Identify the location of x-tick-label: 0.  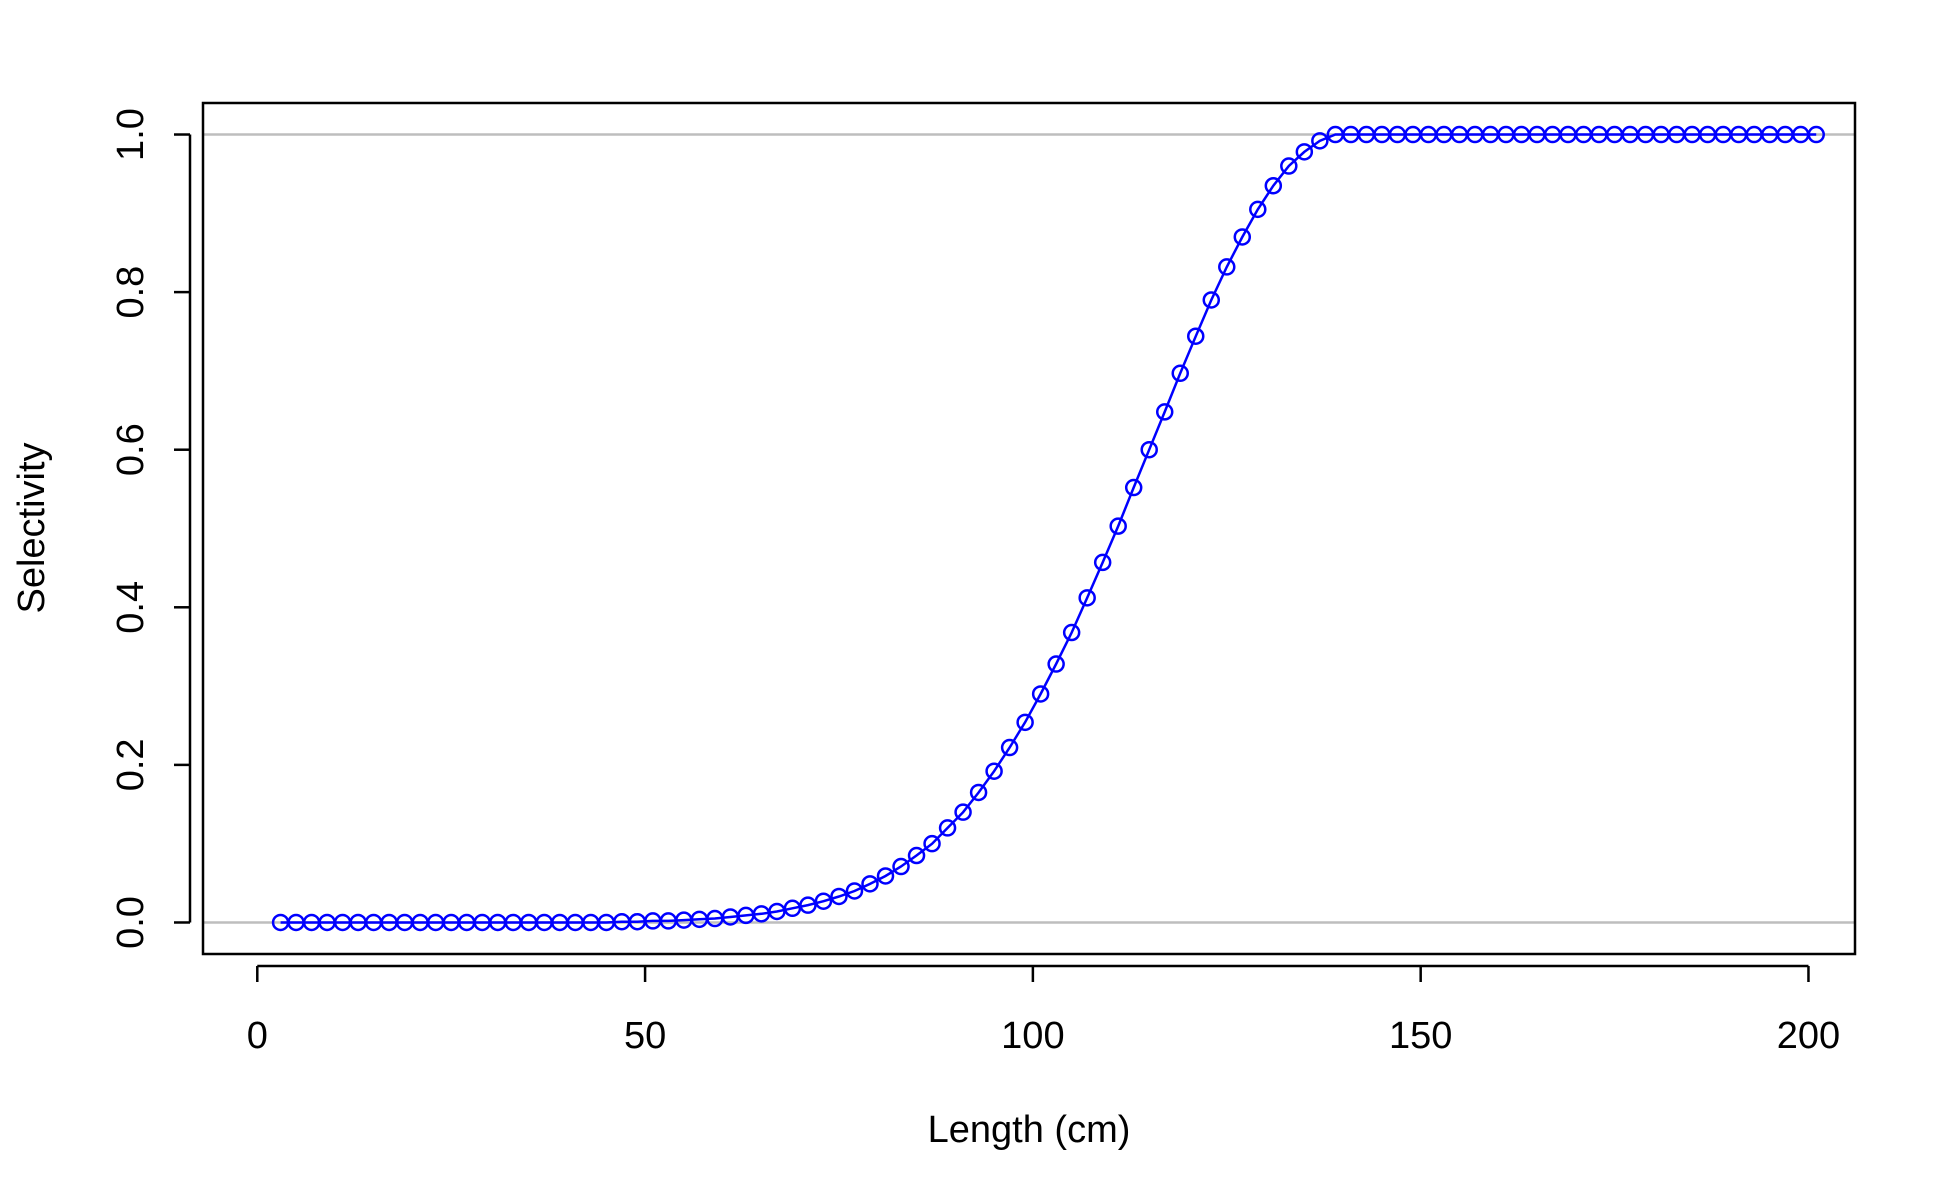
(257, 1036).